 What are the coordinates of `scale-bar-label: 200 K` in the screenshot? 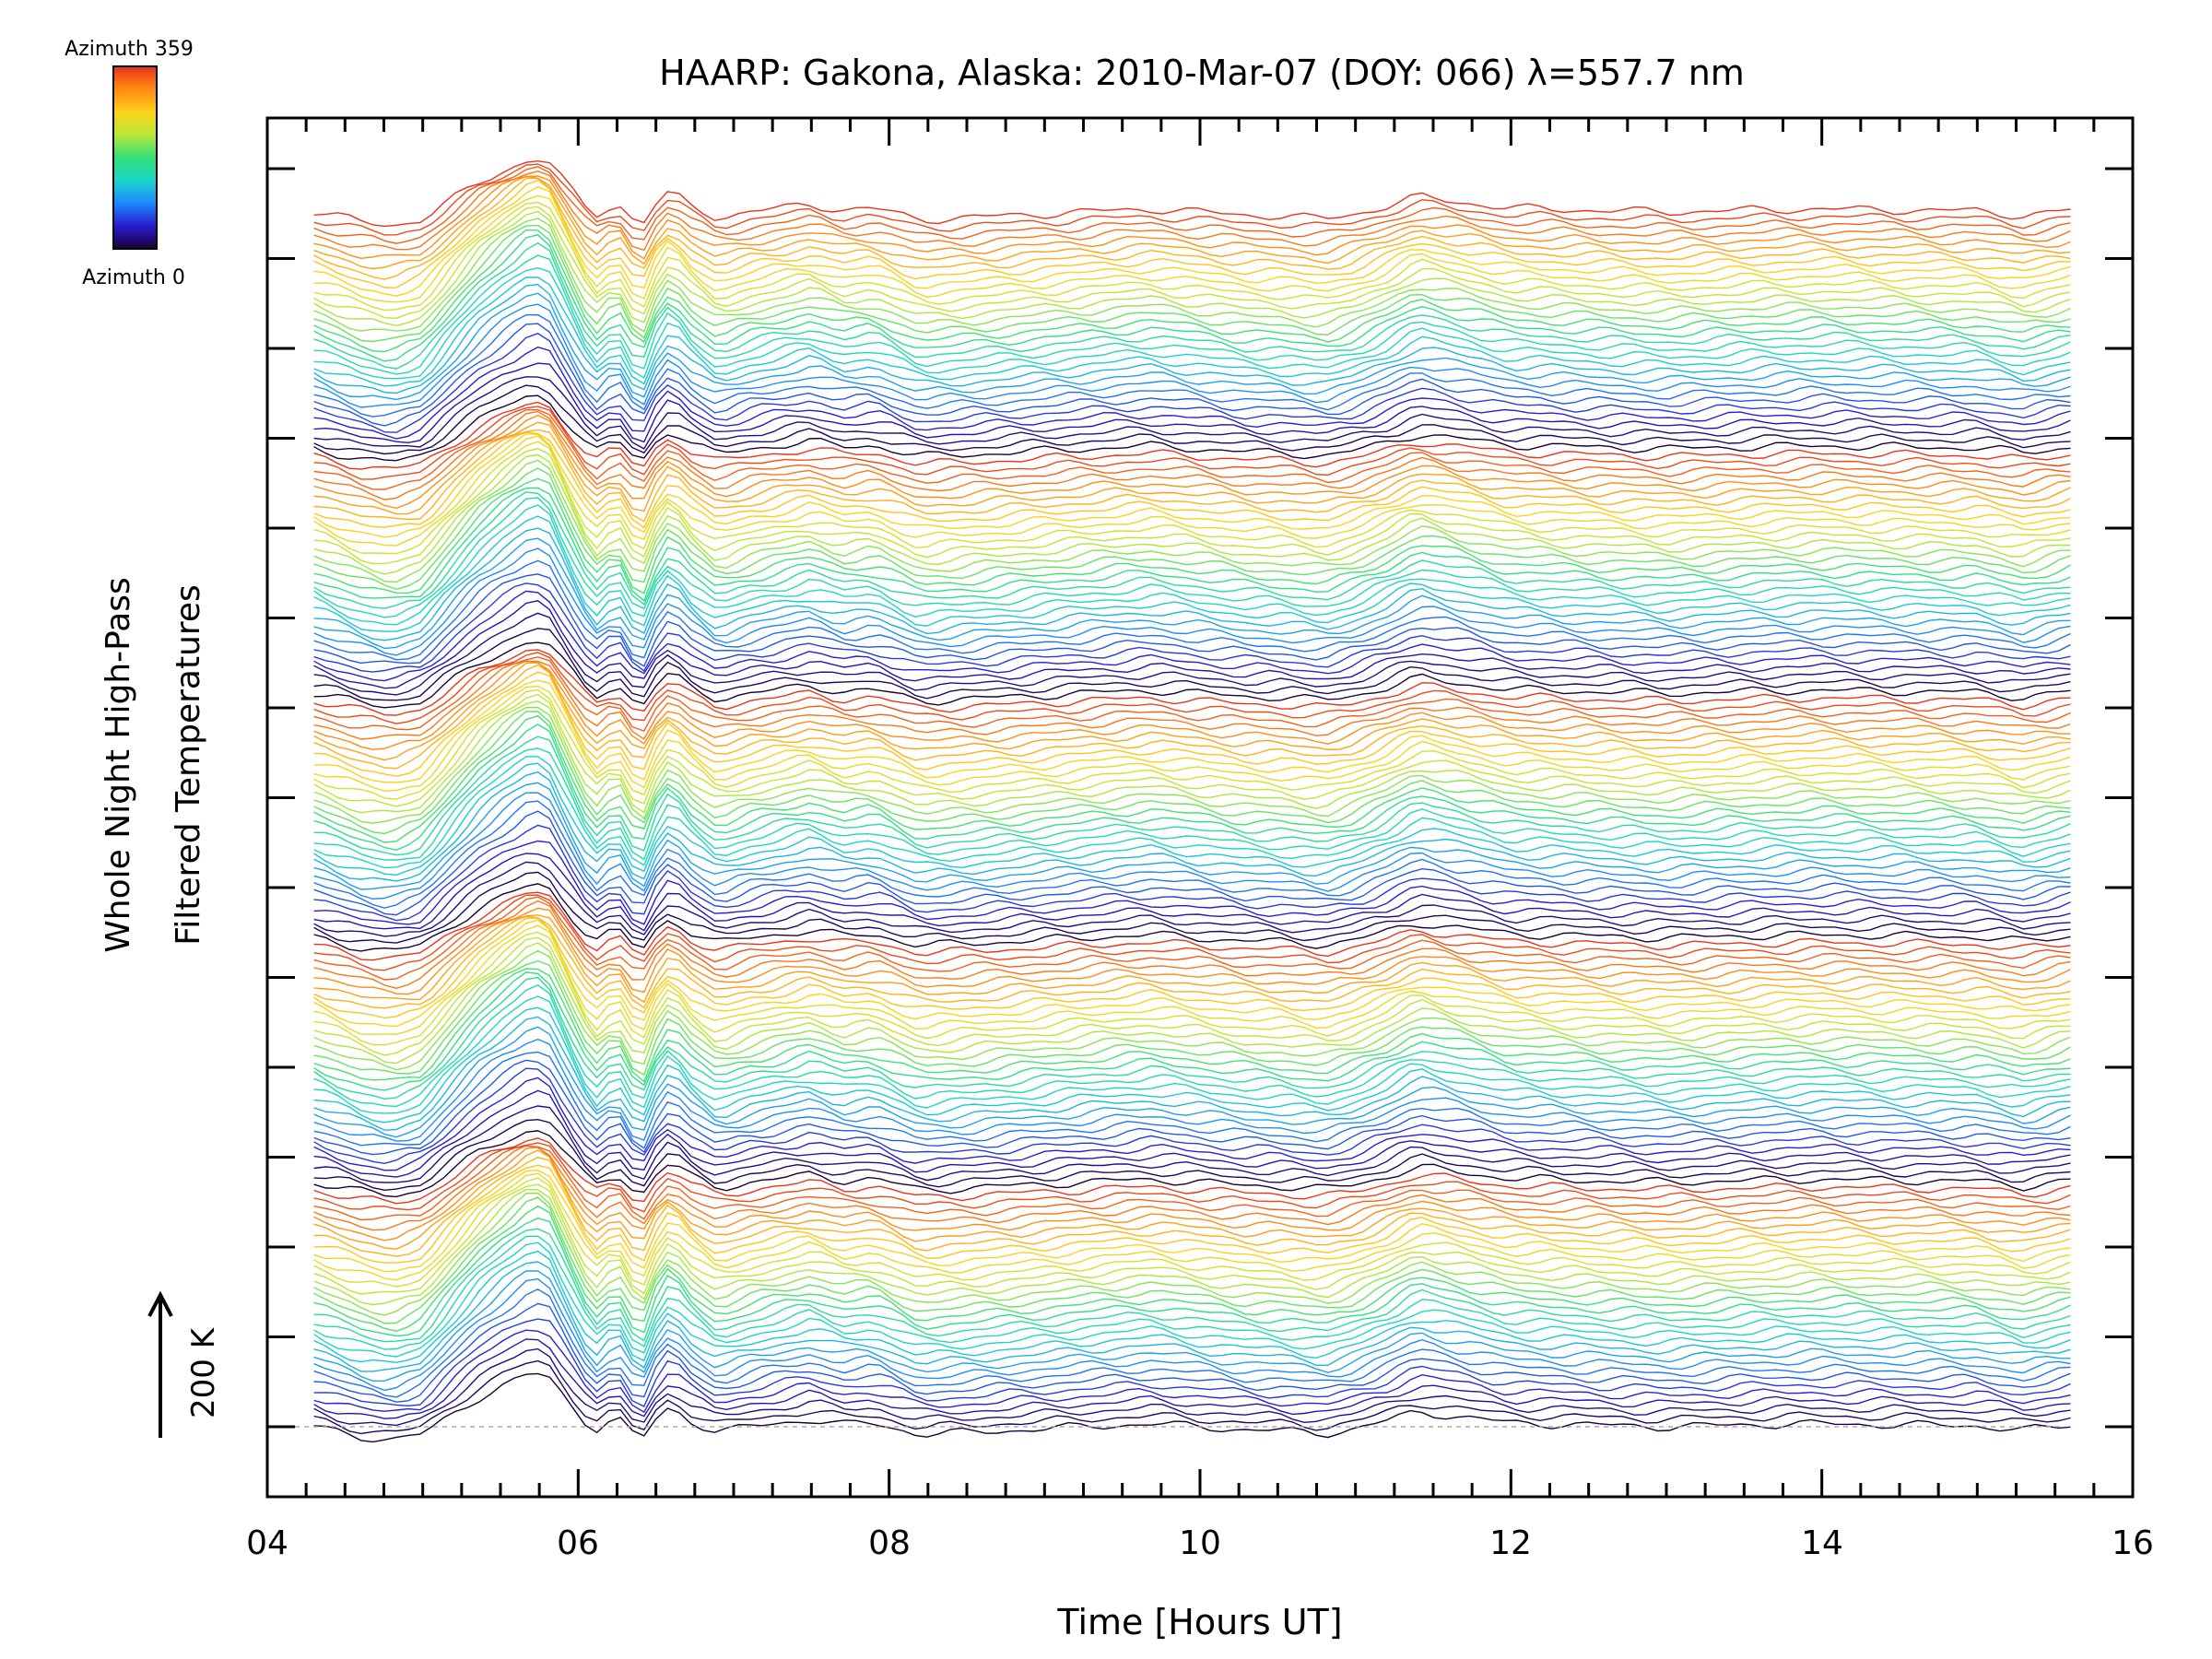 It's located at (203, 1372).